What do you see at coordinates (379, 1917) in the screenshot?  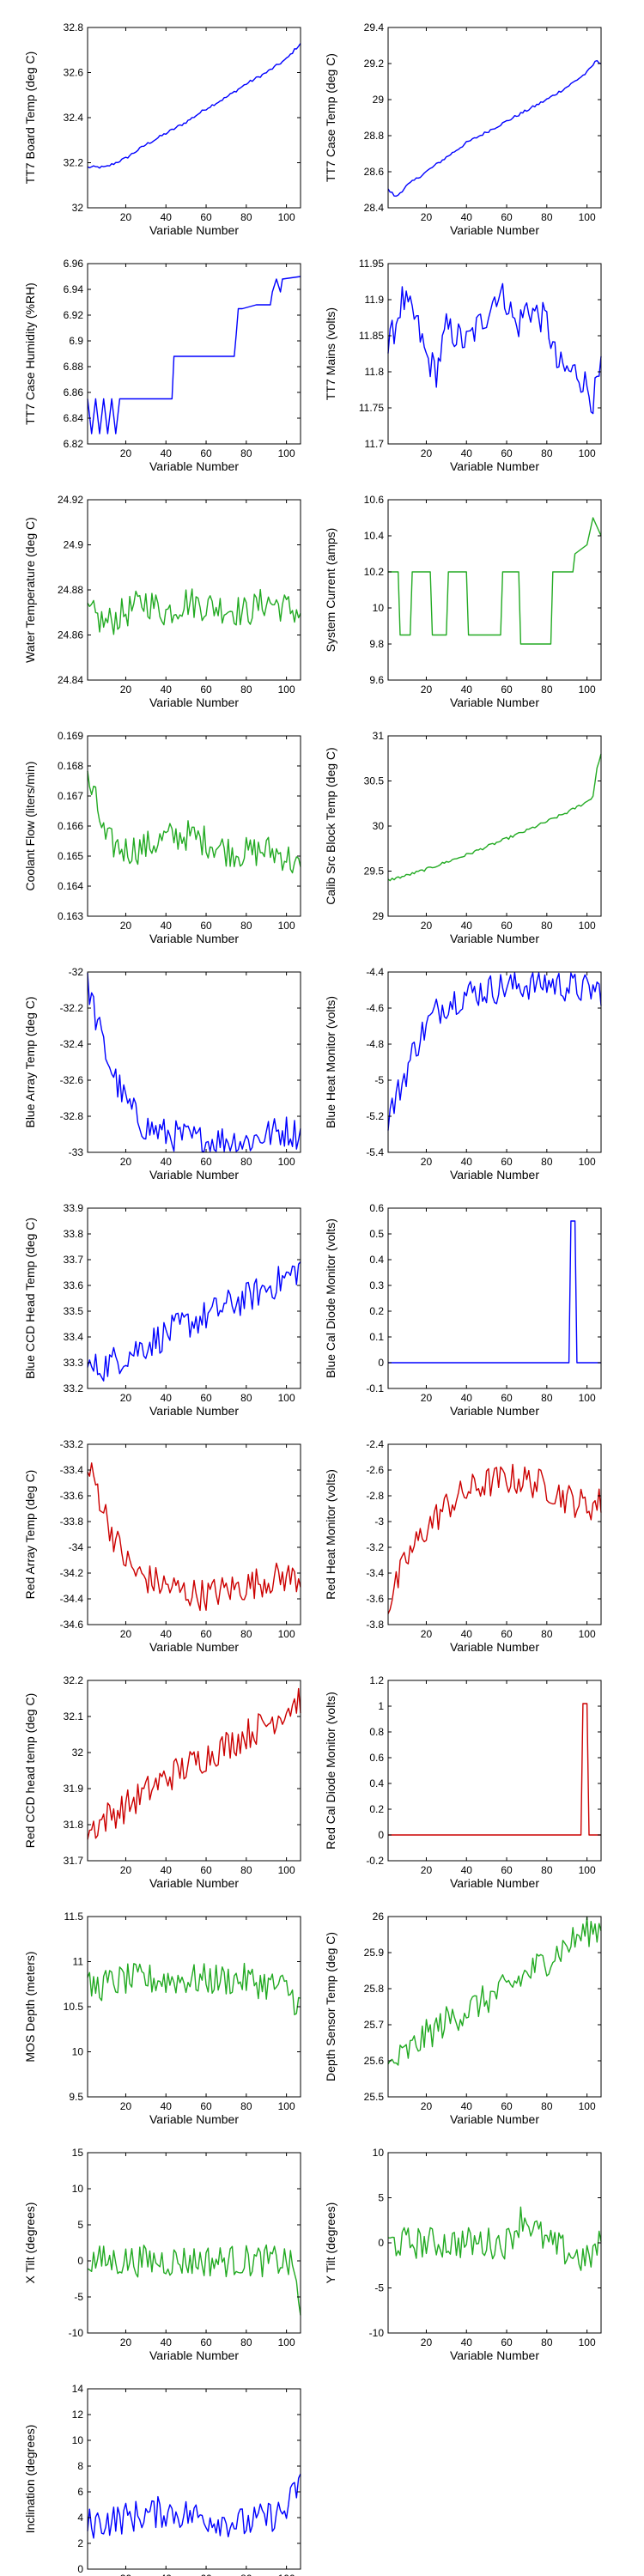 I see `y-tick-label: 26` at bounding box center [379, 1917].